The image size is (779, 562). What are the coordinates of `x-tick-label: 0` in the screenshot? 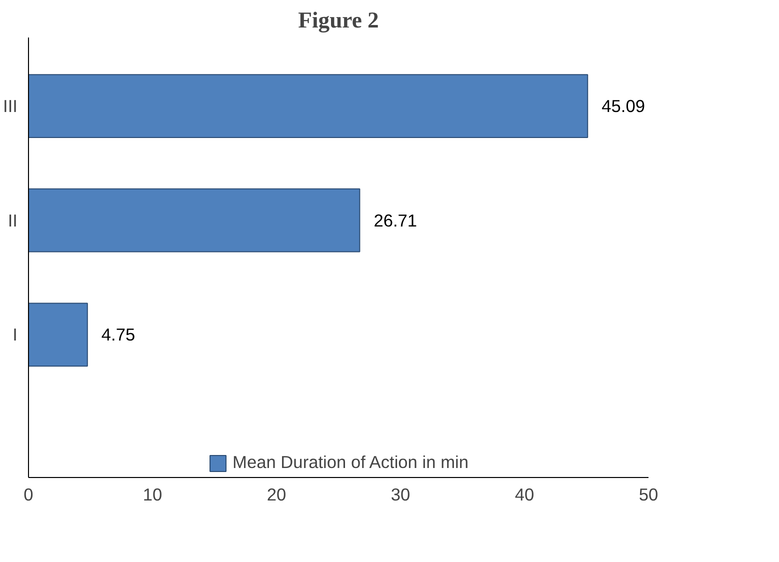 It's located at (29, 494).